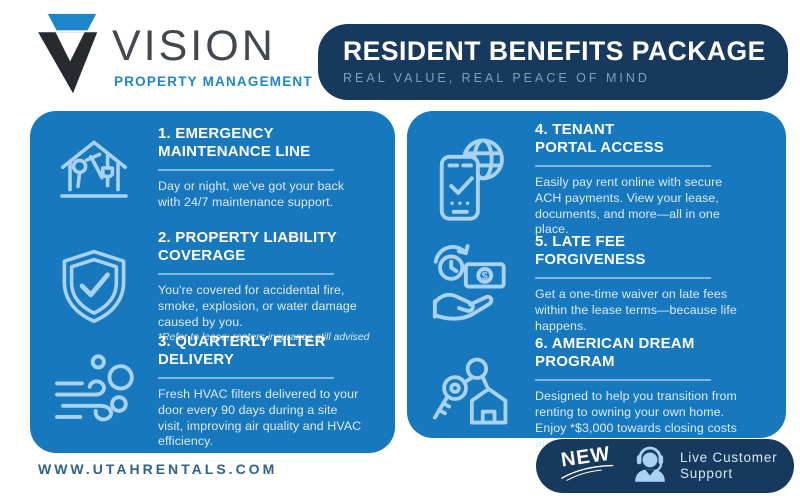 This screenshot has height=500, width=800. What do you see at coordinates (496, 78) in the screenshot?
I see `banner-subtitle: REAL VALUE, REAL PEACE OF MIND` at bounding box center [496, 78].